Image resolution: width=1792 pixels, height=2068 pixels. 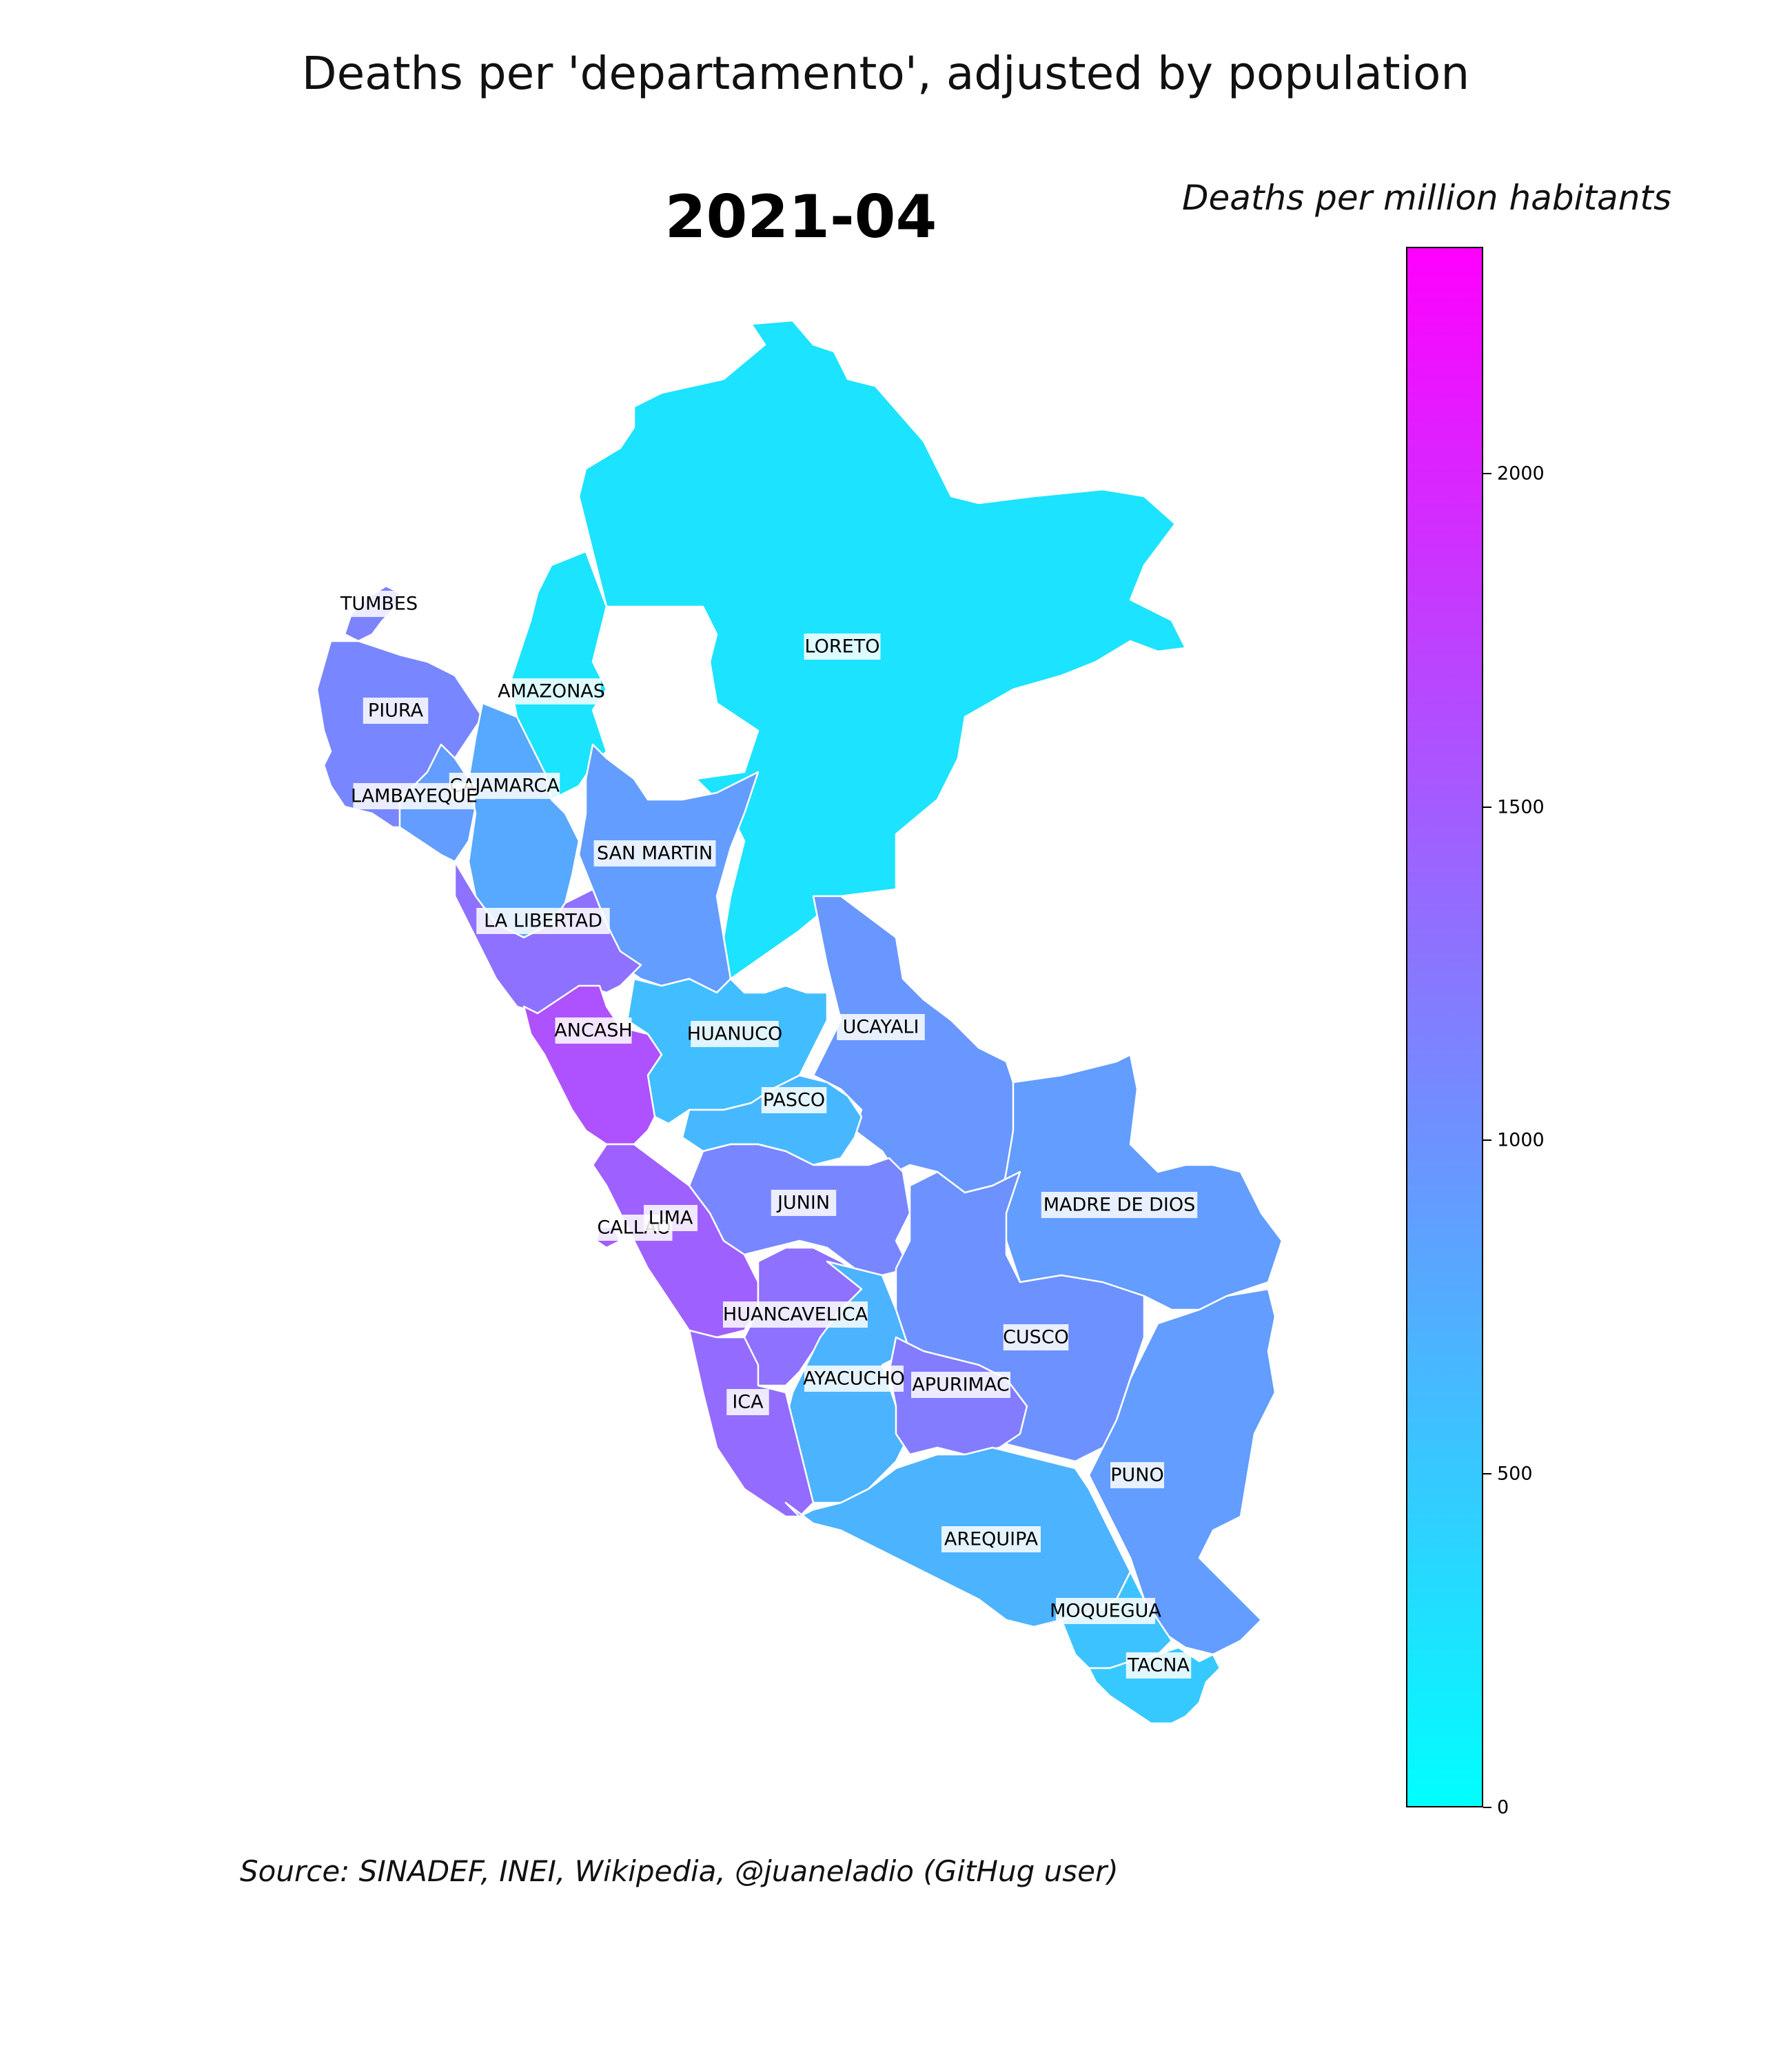 I want to click on dept-label-pasco: PASCO, so click(x=794, y=1100).